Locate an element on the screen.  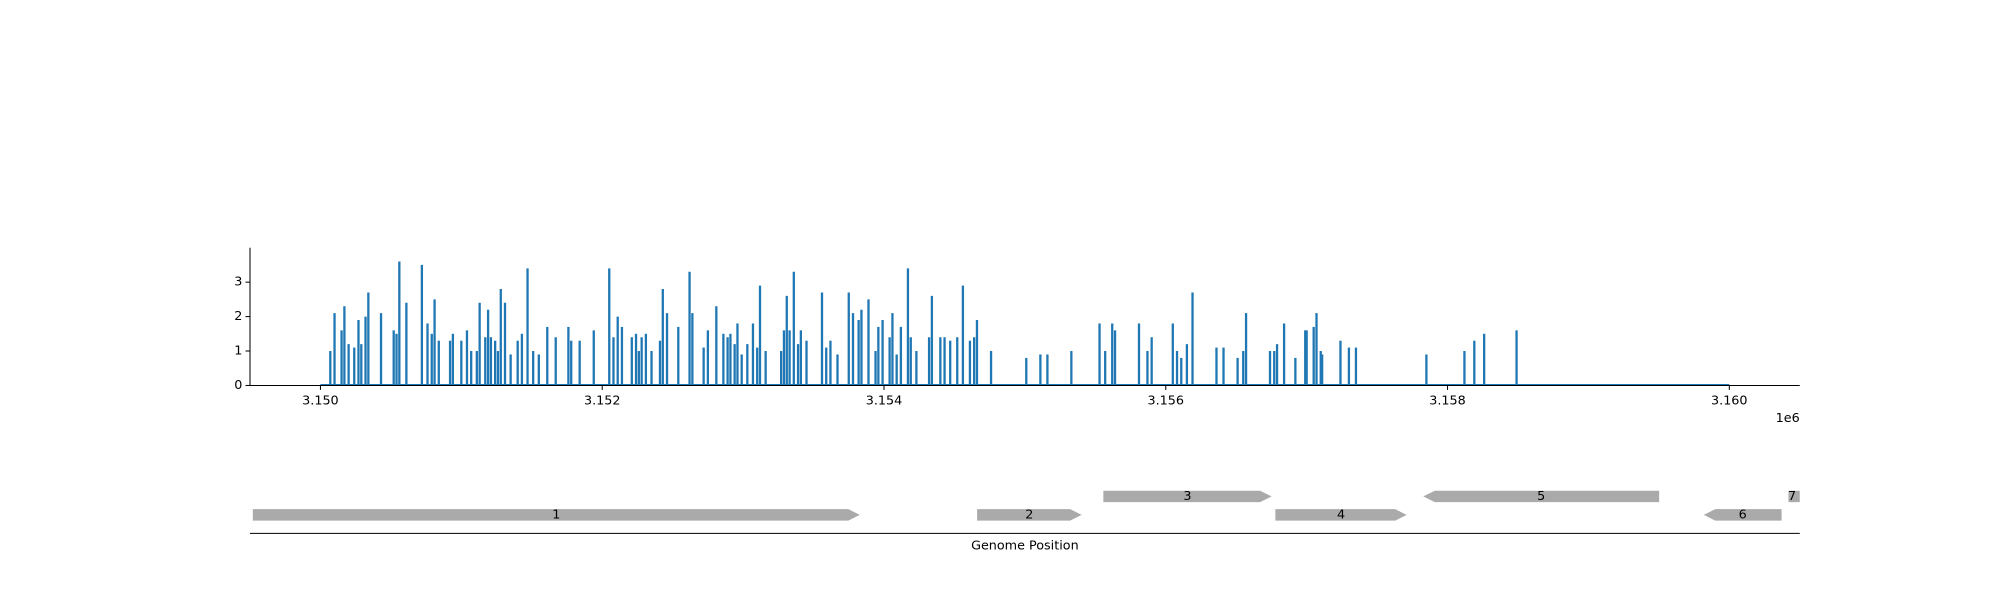
x-axis-label: Genome Position is located at coordinates (1025, 546).